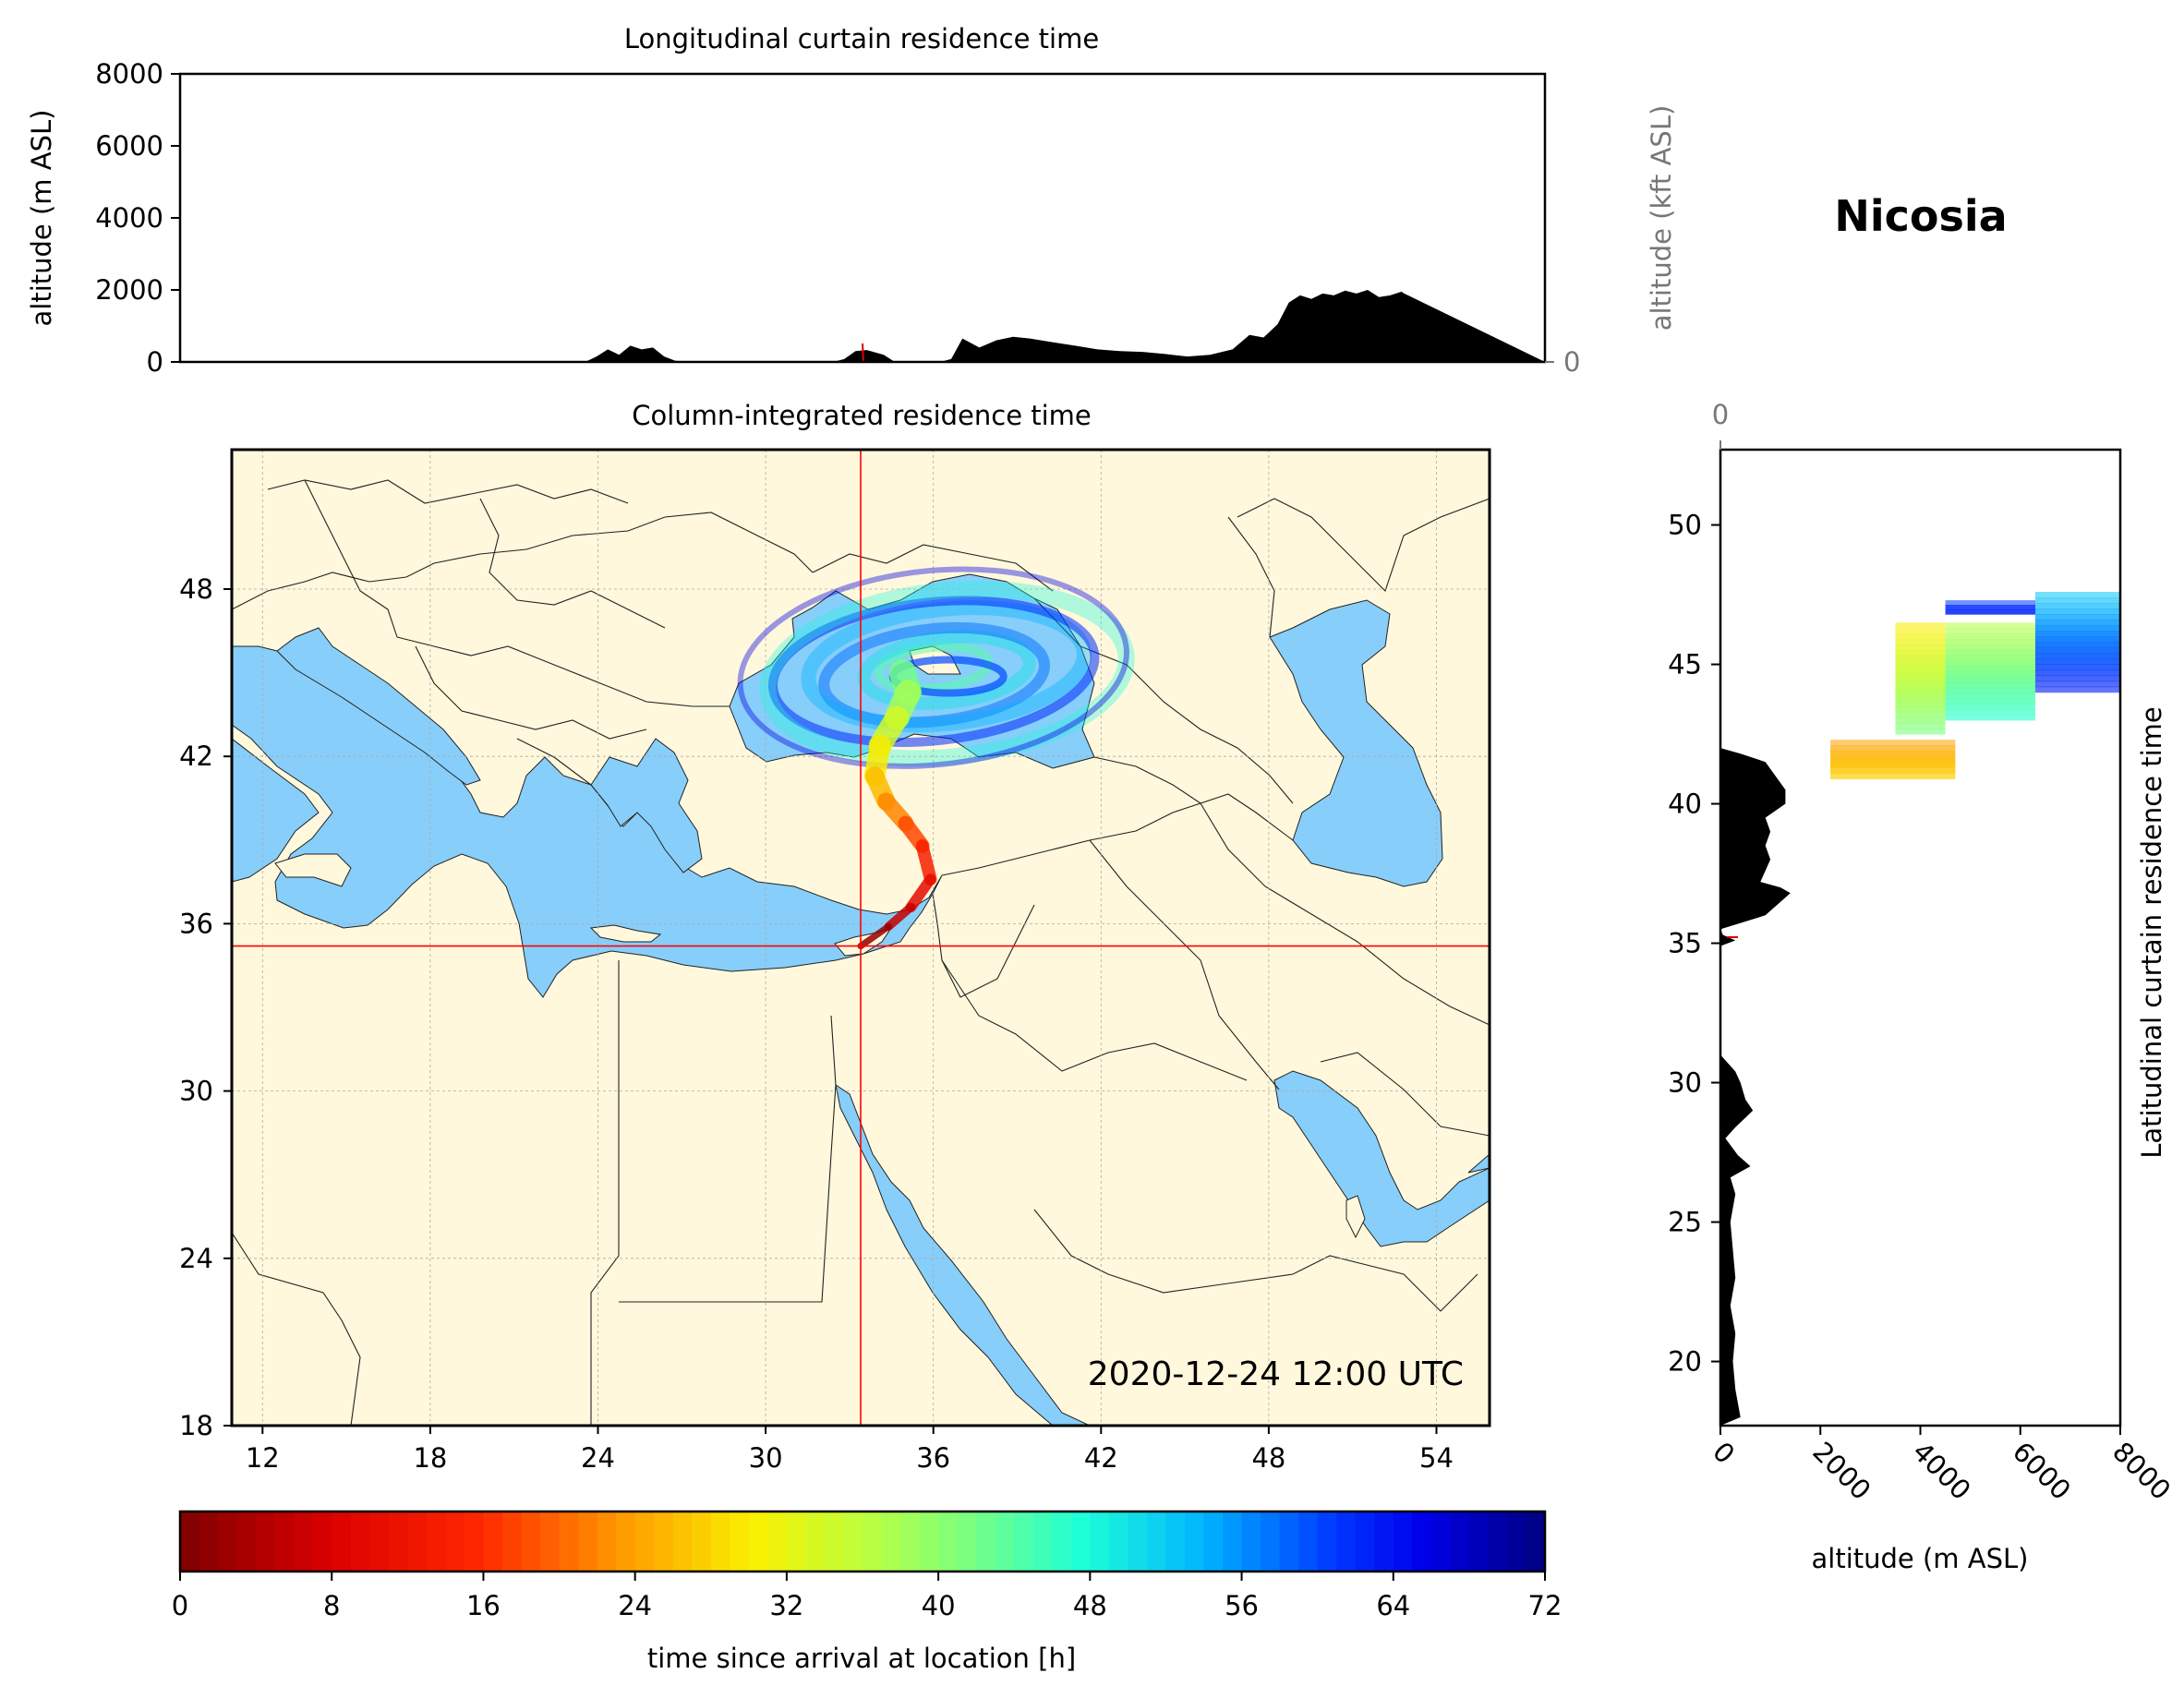 This screenshot has height=1698, width=2184. Describe the element at coordinates (1393, 1605) in the screenshot. I see `tick-label: 64` at that location.